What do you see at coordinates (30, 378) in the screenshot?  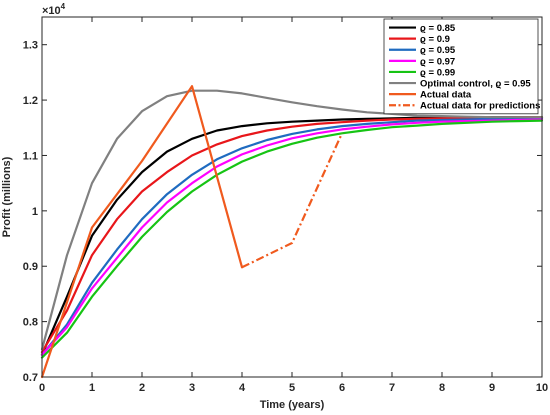 I see `y-tick-label: 0.7` at bounding box center [30, 378].